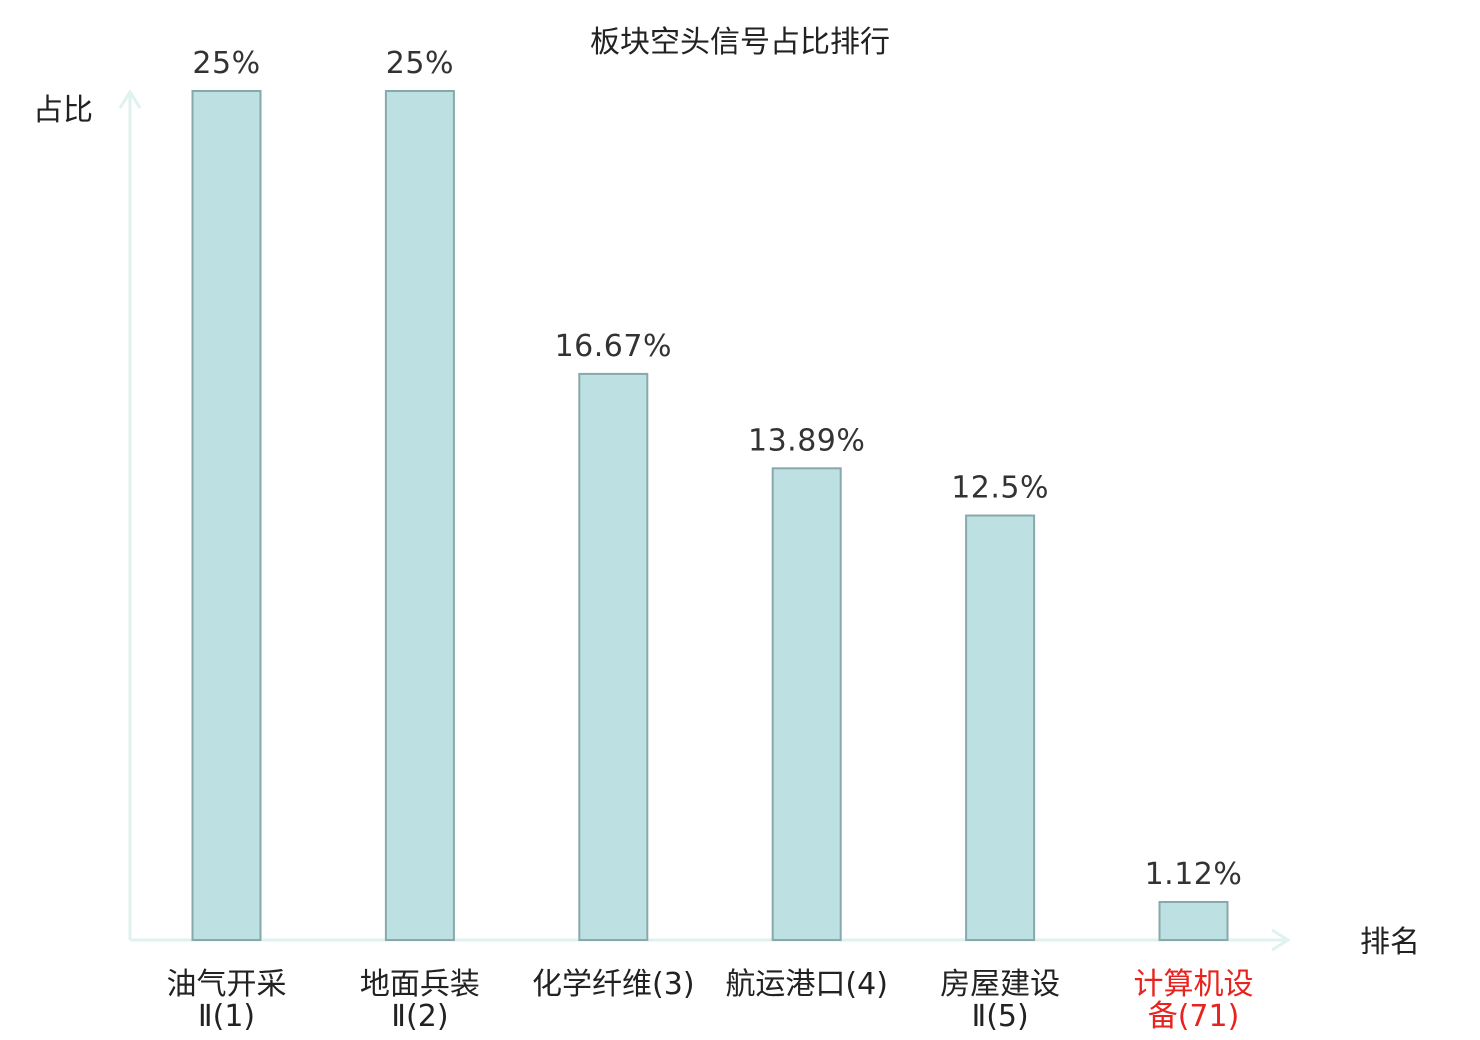 The width and height of the screenshot is (1480, 1040). I want to click on chart-title: 板块空头信号占比排行, so click(740, 42).